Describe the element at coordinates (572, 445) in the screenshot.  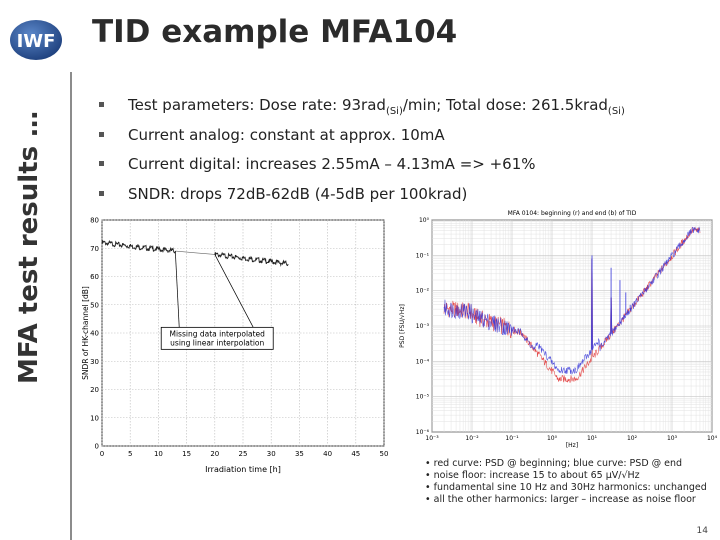
I see `psd-chart-xlabel: [Hz]` at that location.